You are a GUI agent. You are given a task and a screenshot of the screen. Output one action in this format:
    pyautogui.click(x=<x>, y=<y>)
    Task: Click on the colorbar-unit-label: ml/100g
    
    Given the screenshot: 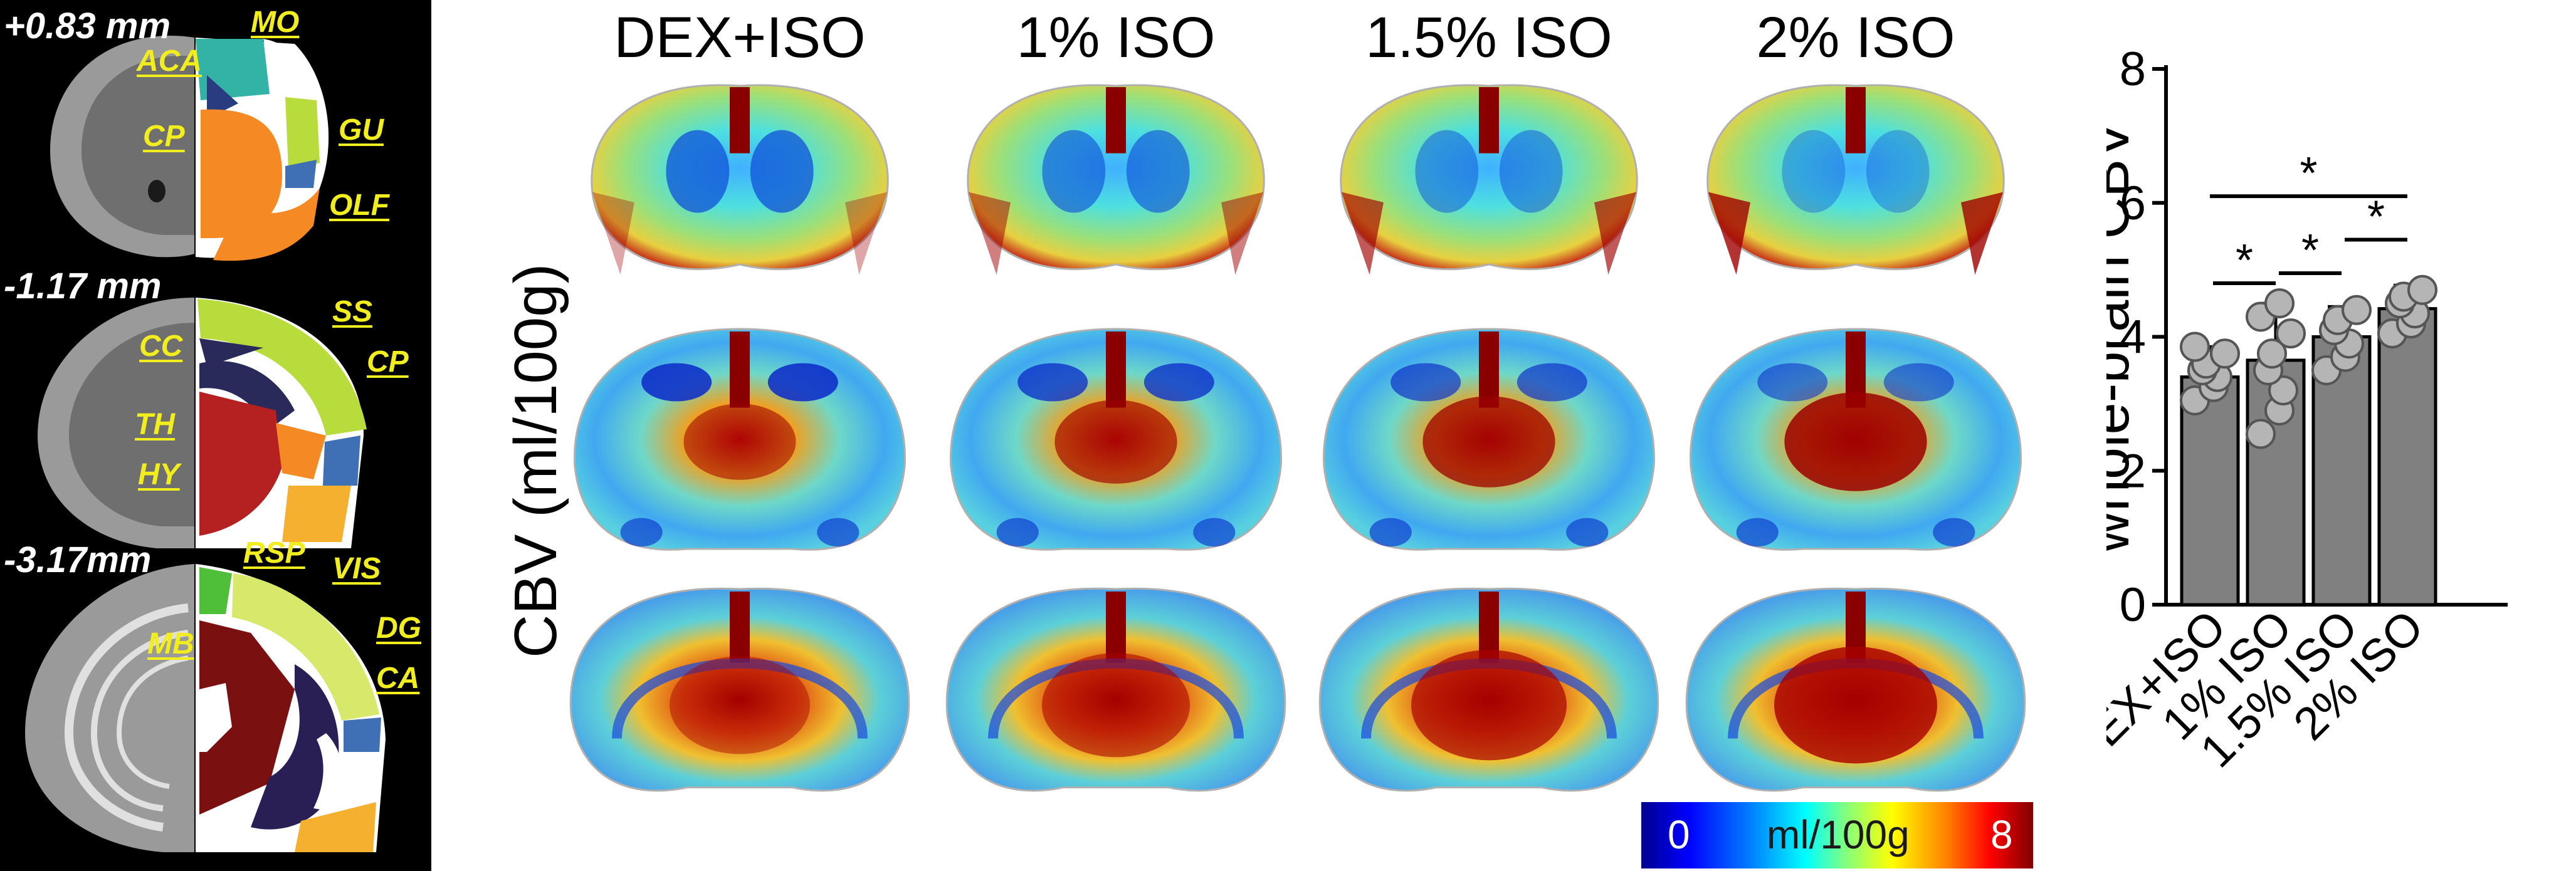 What is the action you would take?
    pyautogui.click(x=1838, y=834)
    